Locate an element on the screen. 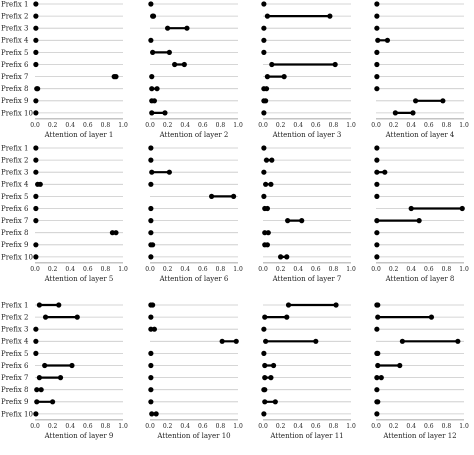  x-axis-title: Attention of layer 9 is located at coordinates (79, 436).